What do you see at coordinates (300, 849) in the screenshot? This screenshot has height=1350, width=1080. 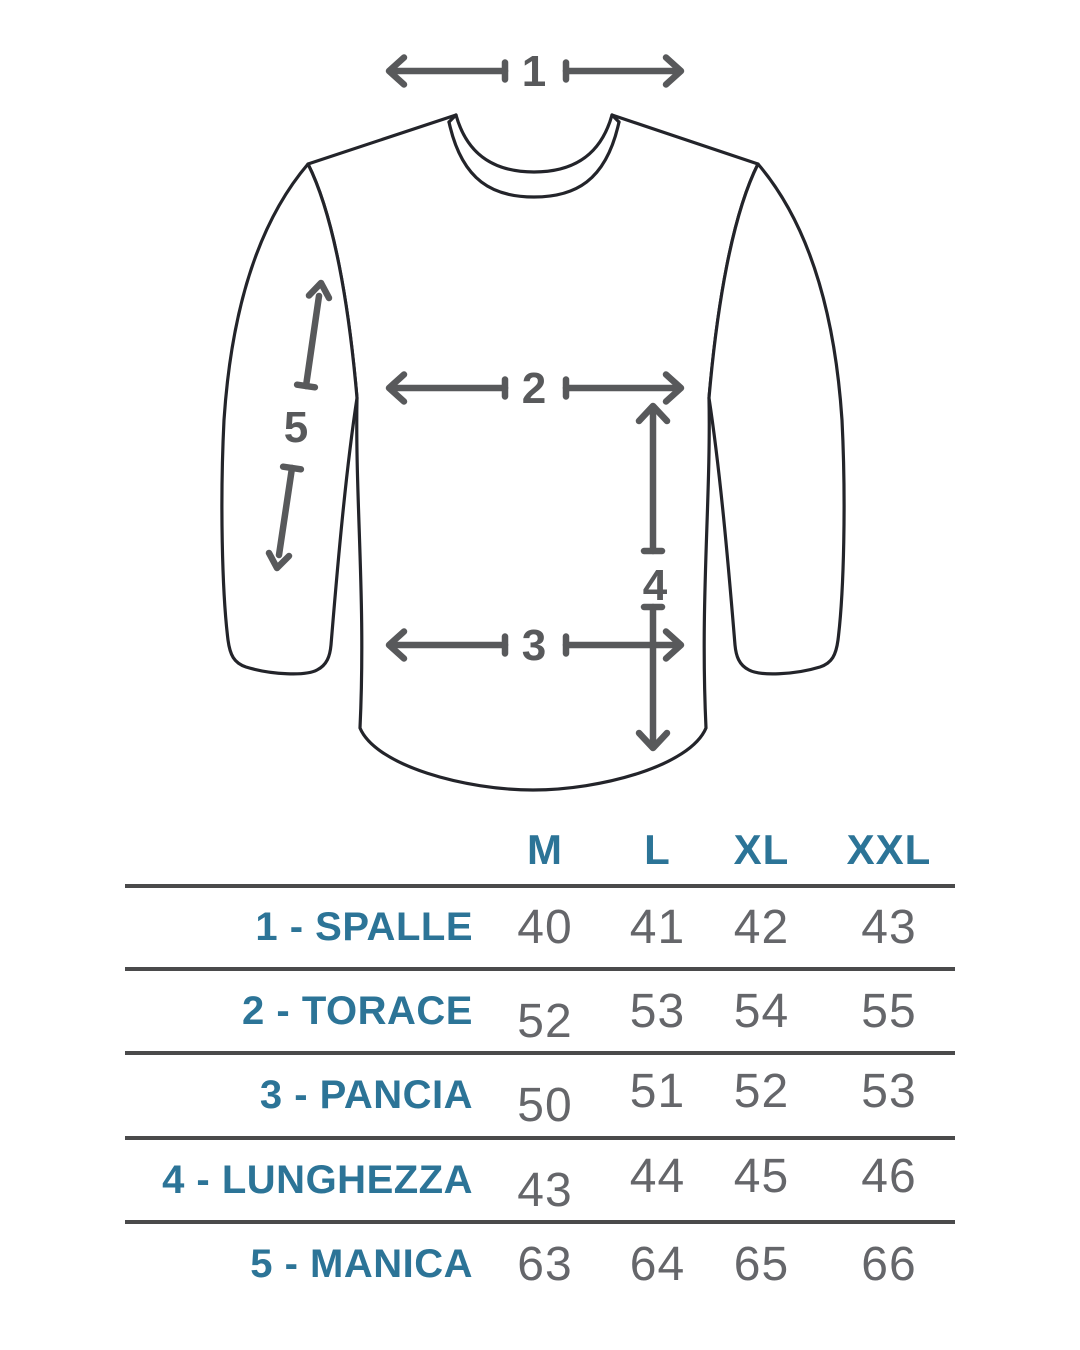 I see `header-spacer` at bounding box center [300, 849].